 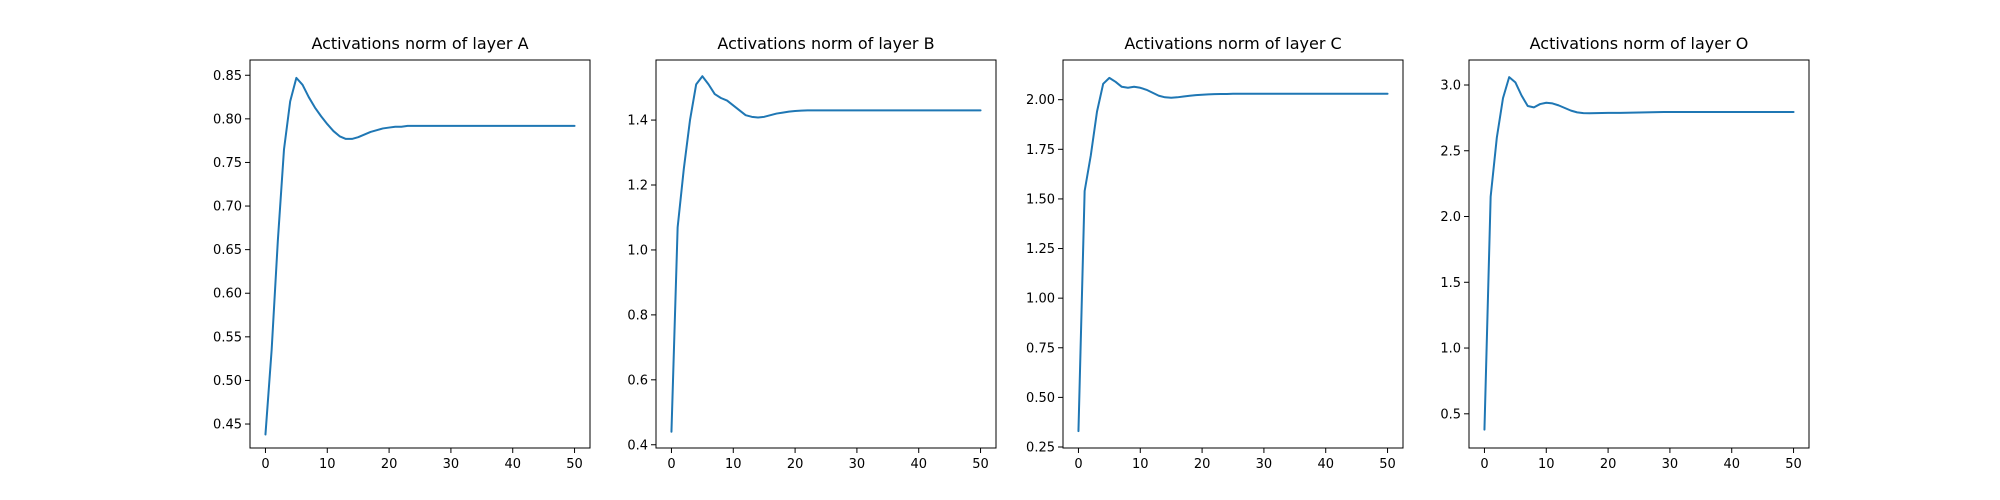 I want to click on y-tick-label: 1.75, so click(x=1040, y=150).